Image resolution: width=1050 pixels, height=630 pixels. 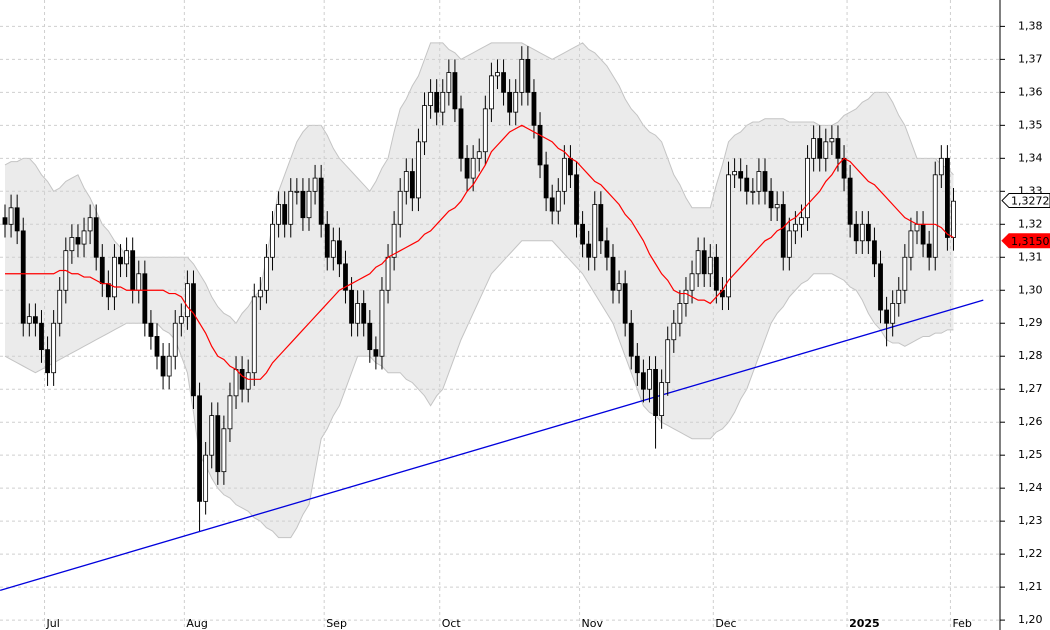 I want to click on x-tick-label: 2025, so click(x=864, y=623).